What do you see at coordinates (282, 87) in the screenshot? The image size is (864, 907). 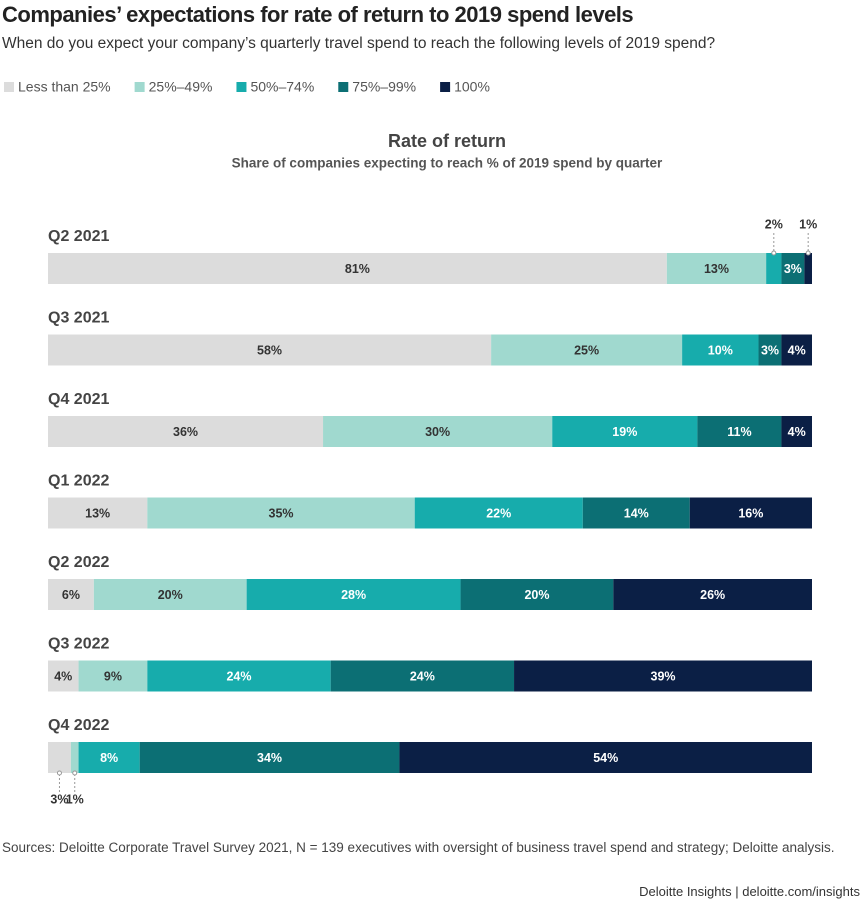 I see `legend-label: 50%–74%` at bounding box center [282, 87].